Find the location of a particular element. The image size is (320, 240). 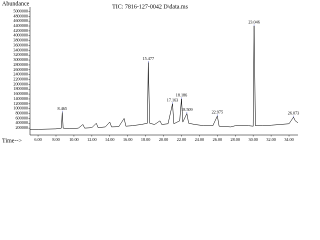

y-tick-label: 400000 is located at coordinates (21, 122).